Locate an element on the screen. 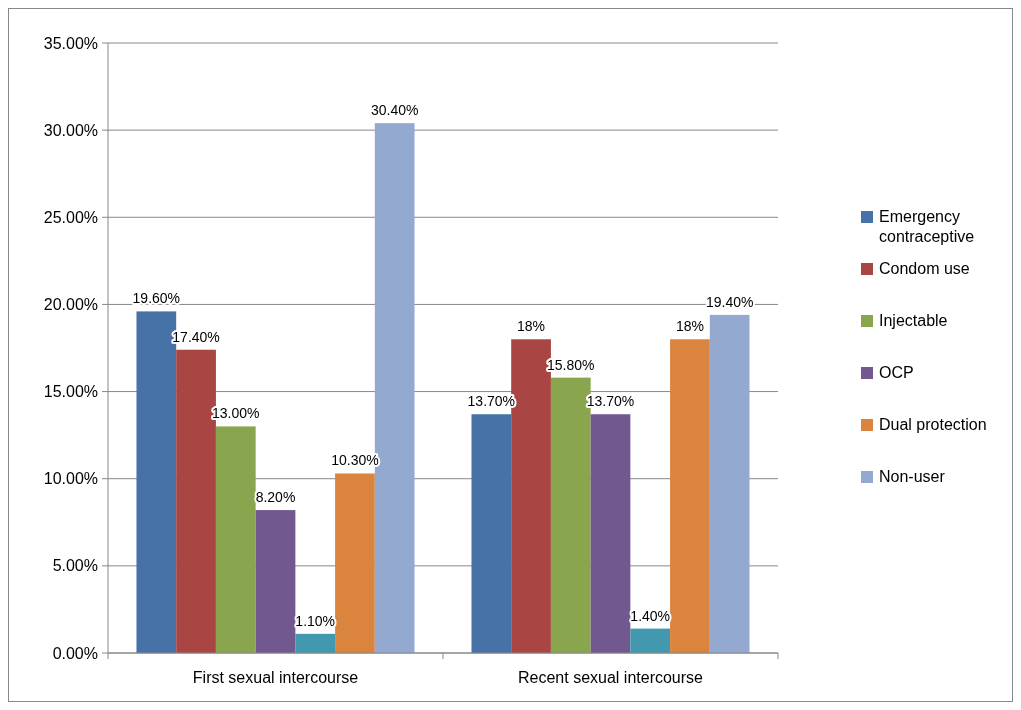  x-tick-label: Recent sexual intercourse is located at coordinates (611, 677).